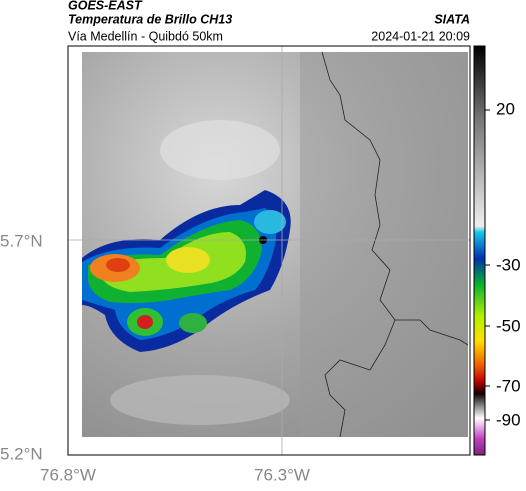 This screenshot has height=491, width=526. What do you see at coordinates (282, 474) in the screenshot?
I see `lon-label: 76.3°W` at bounding box center [282, 474].